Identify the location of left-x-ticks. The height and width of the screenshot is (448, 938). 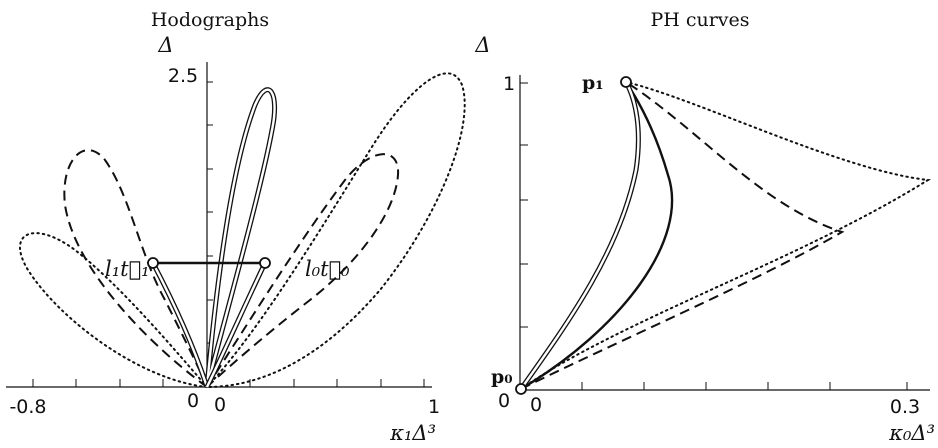
(228, 383).